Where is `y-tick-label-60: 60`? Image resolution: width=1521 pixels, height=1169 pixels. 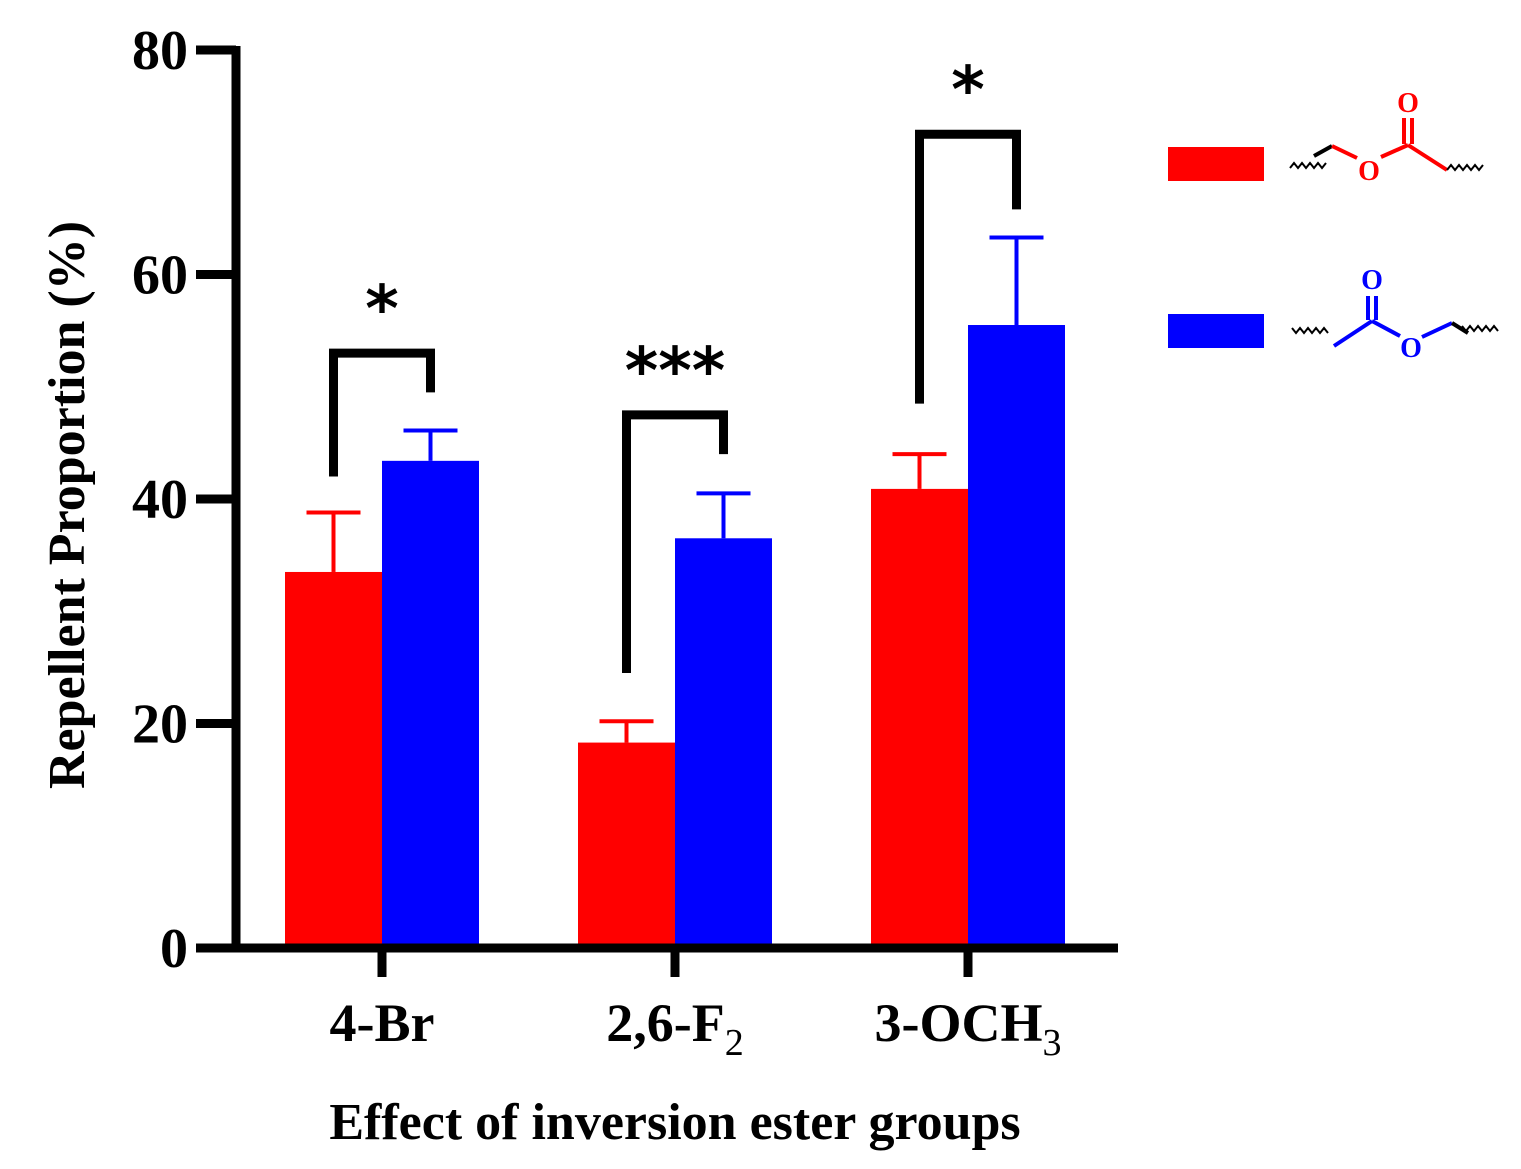
y-tick-label-60: 60 is located at coordinates (160, 276).